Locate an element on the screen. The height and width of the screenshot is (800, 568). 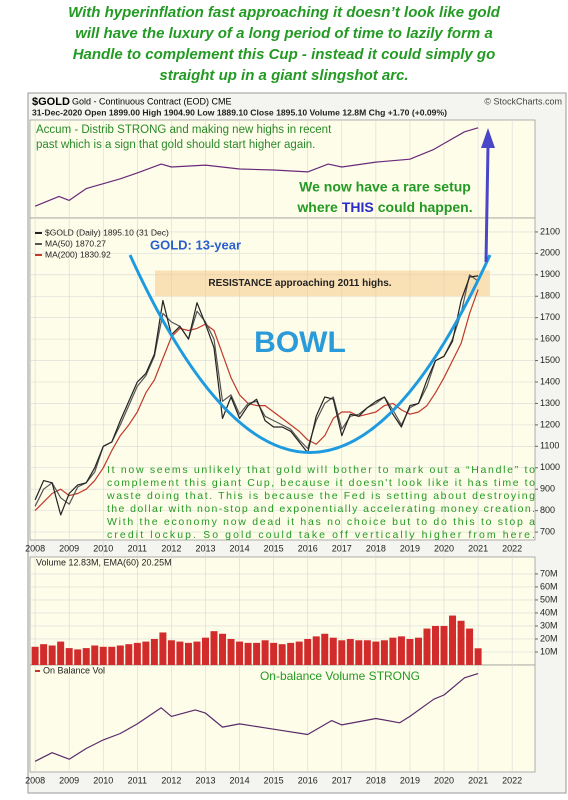
headline: straight up in a giant slingshot arc. is located at coordinates (283, 75).